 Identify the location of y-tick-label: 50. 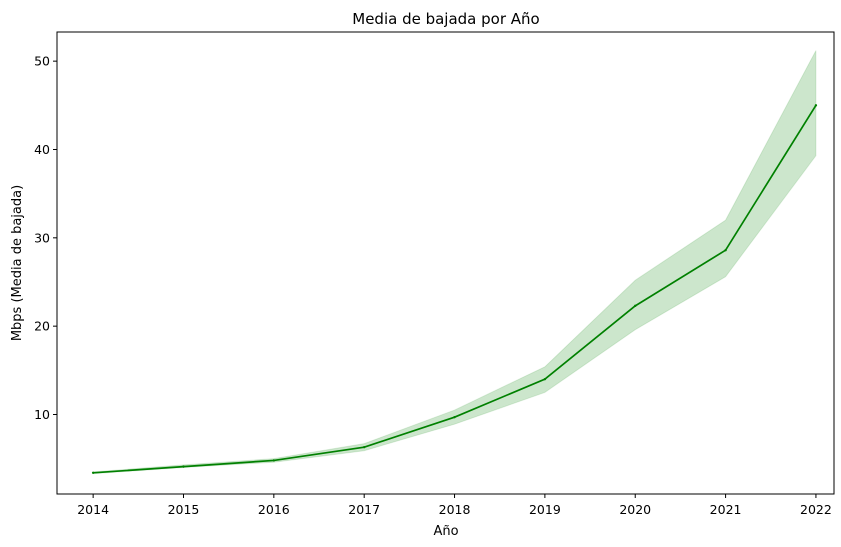
(42, 61).